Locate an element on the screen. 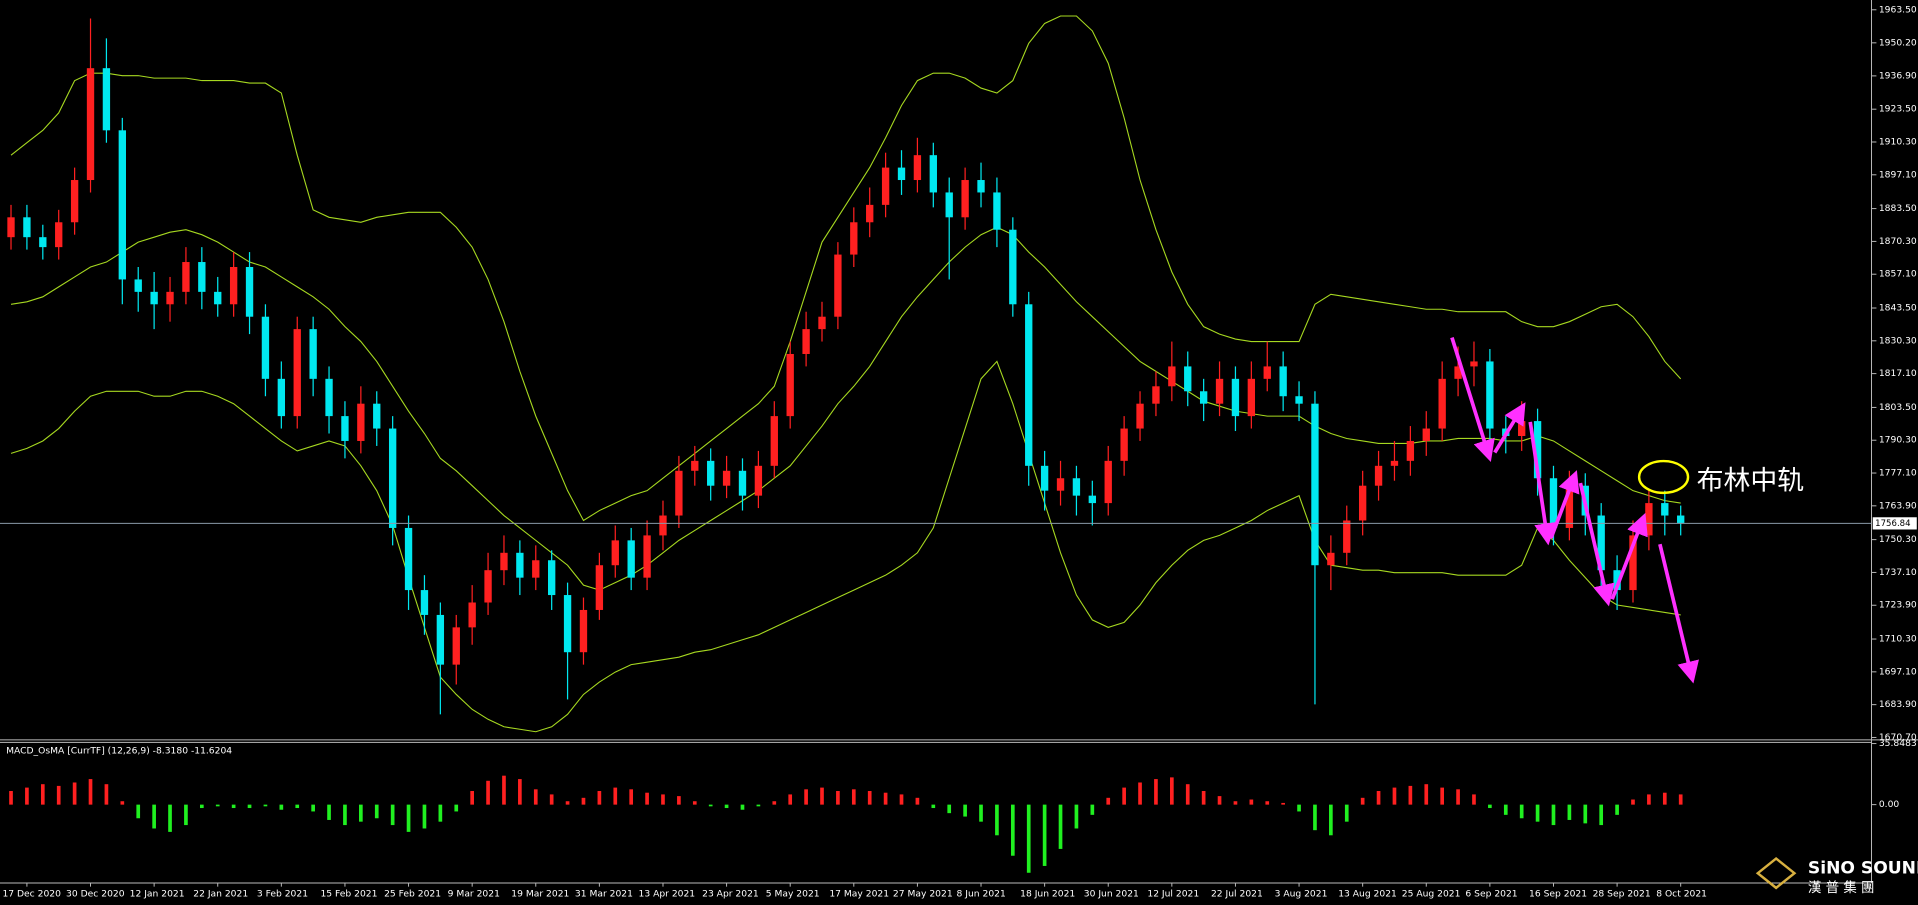  x-tick-label: 3 Aug 2021 is located at coordinates (1301, 893).